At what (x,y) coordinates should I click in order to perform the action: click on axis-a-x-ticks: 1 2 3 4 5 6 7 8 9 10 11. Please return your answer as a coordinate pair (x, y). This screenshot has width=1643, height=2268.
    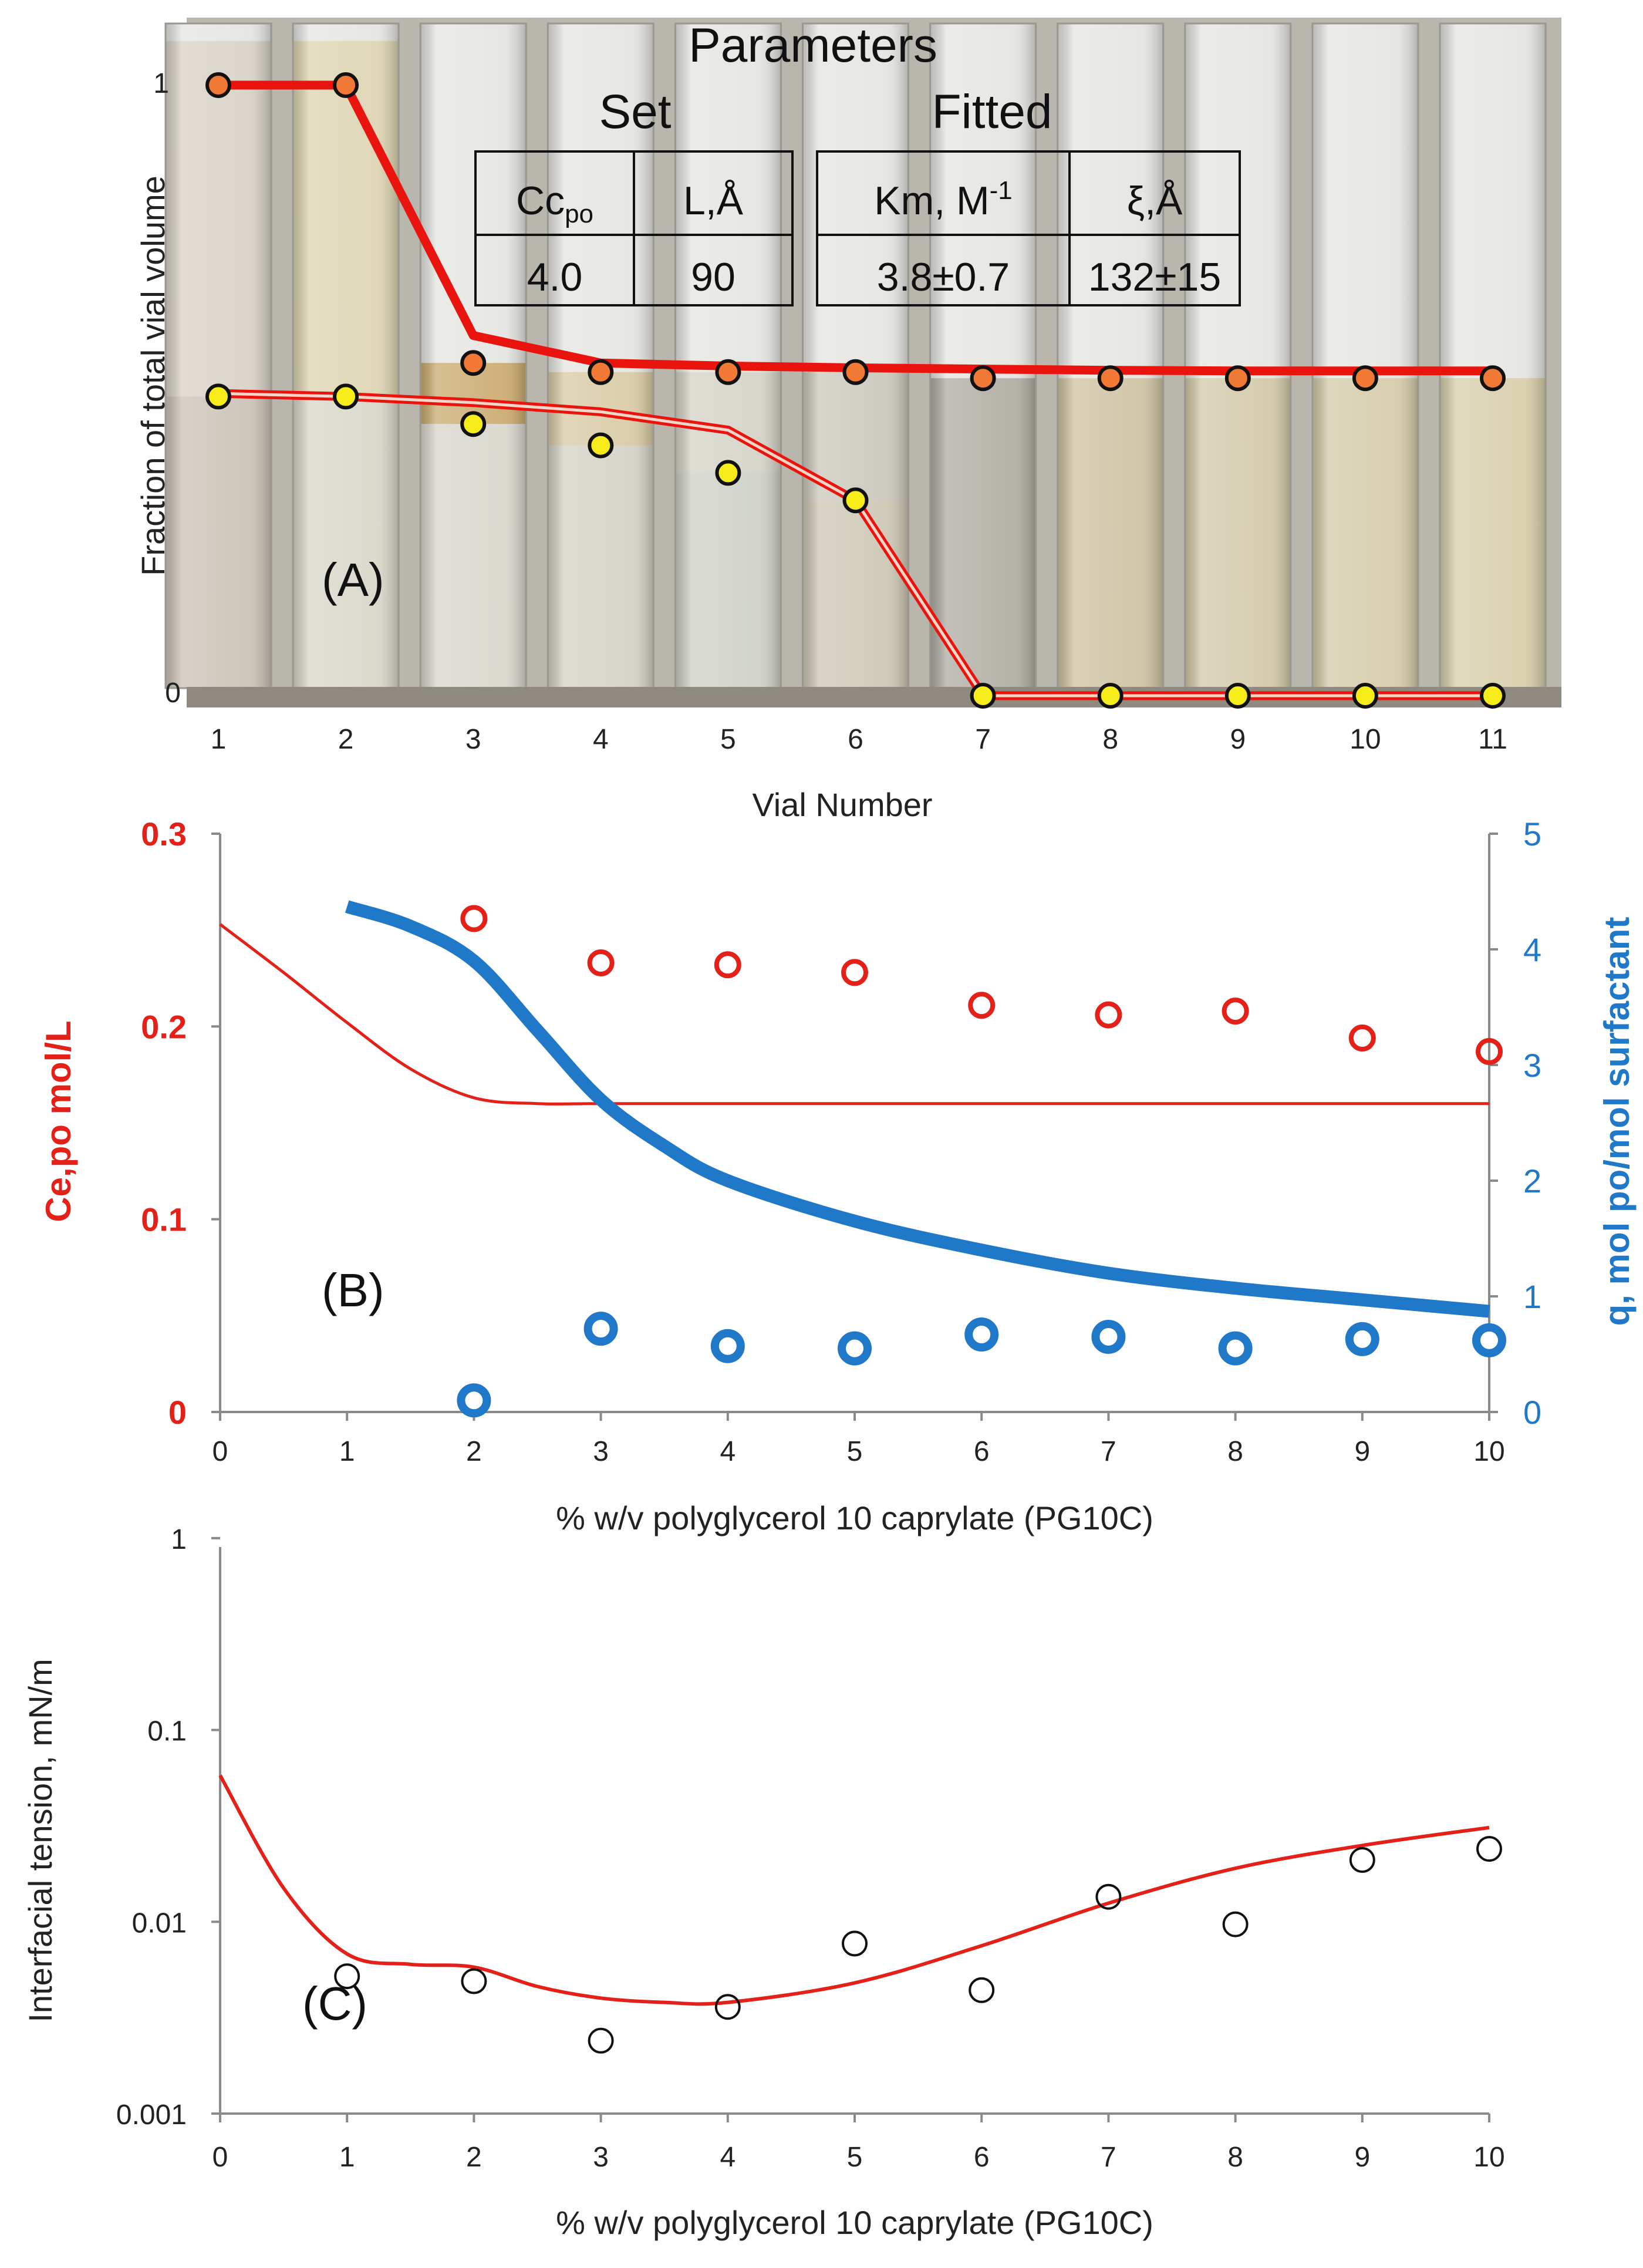
    Looking at the image, I should click on (859, 739).